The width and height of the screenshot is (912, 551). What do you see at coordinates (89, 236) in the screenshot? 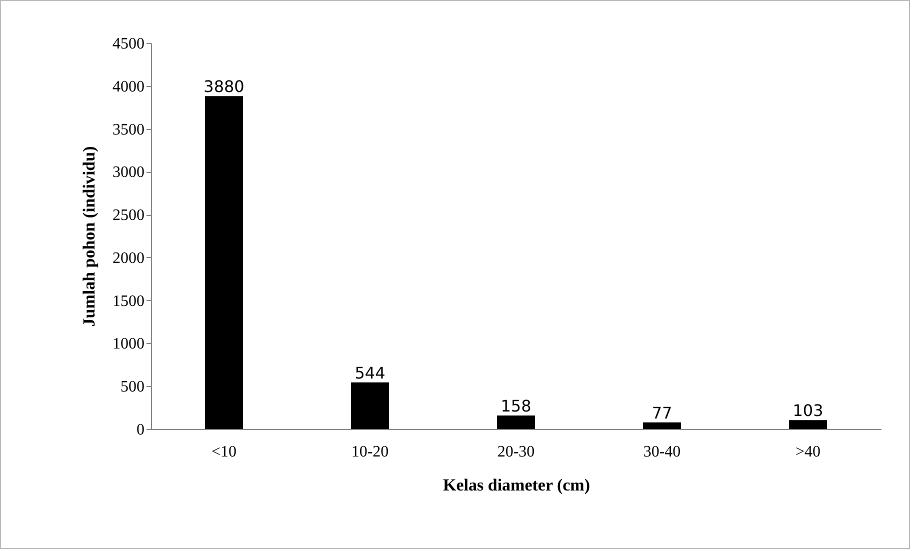
I see `y-axis-title: Jumlah pohon (individu)` at bounding box center [89, 236].